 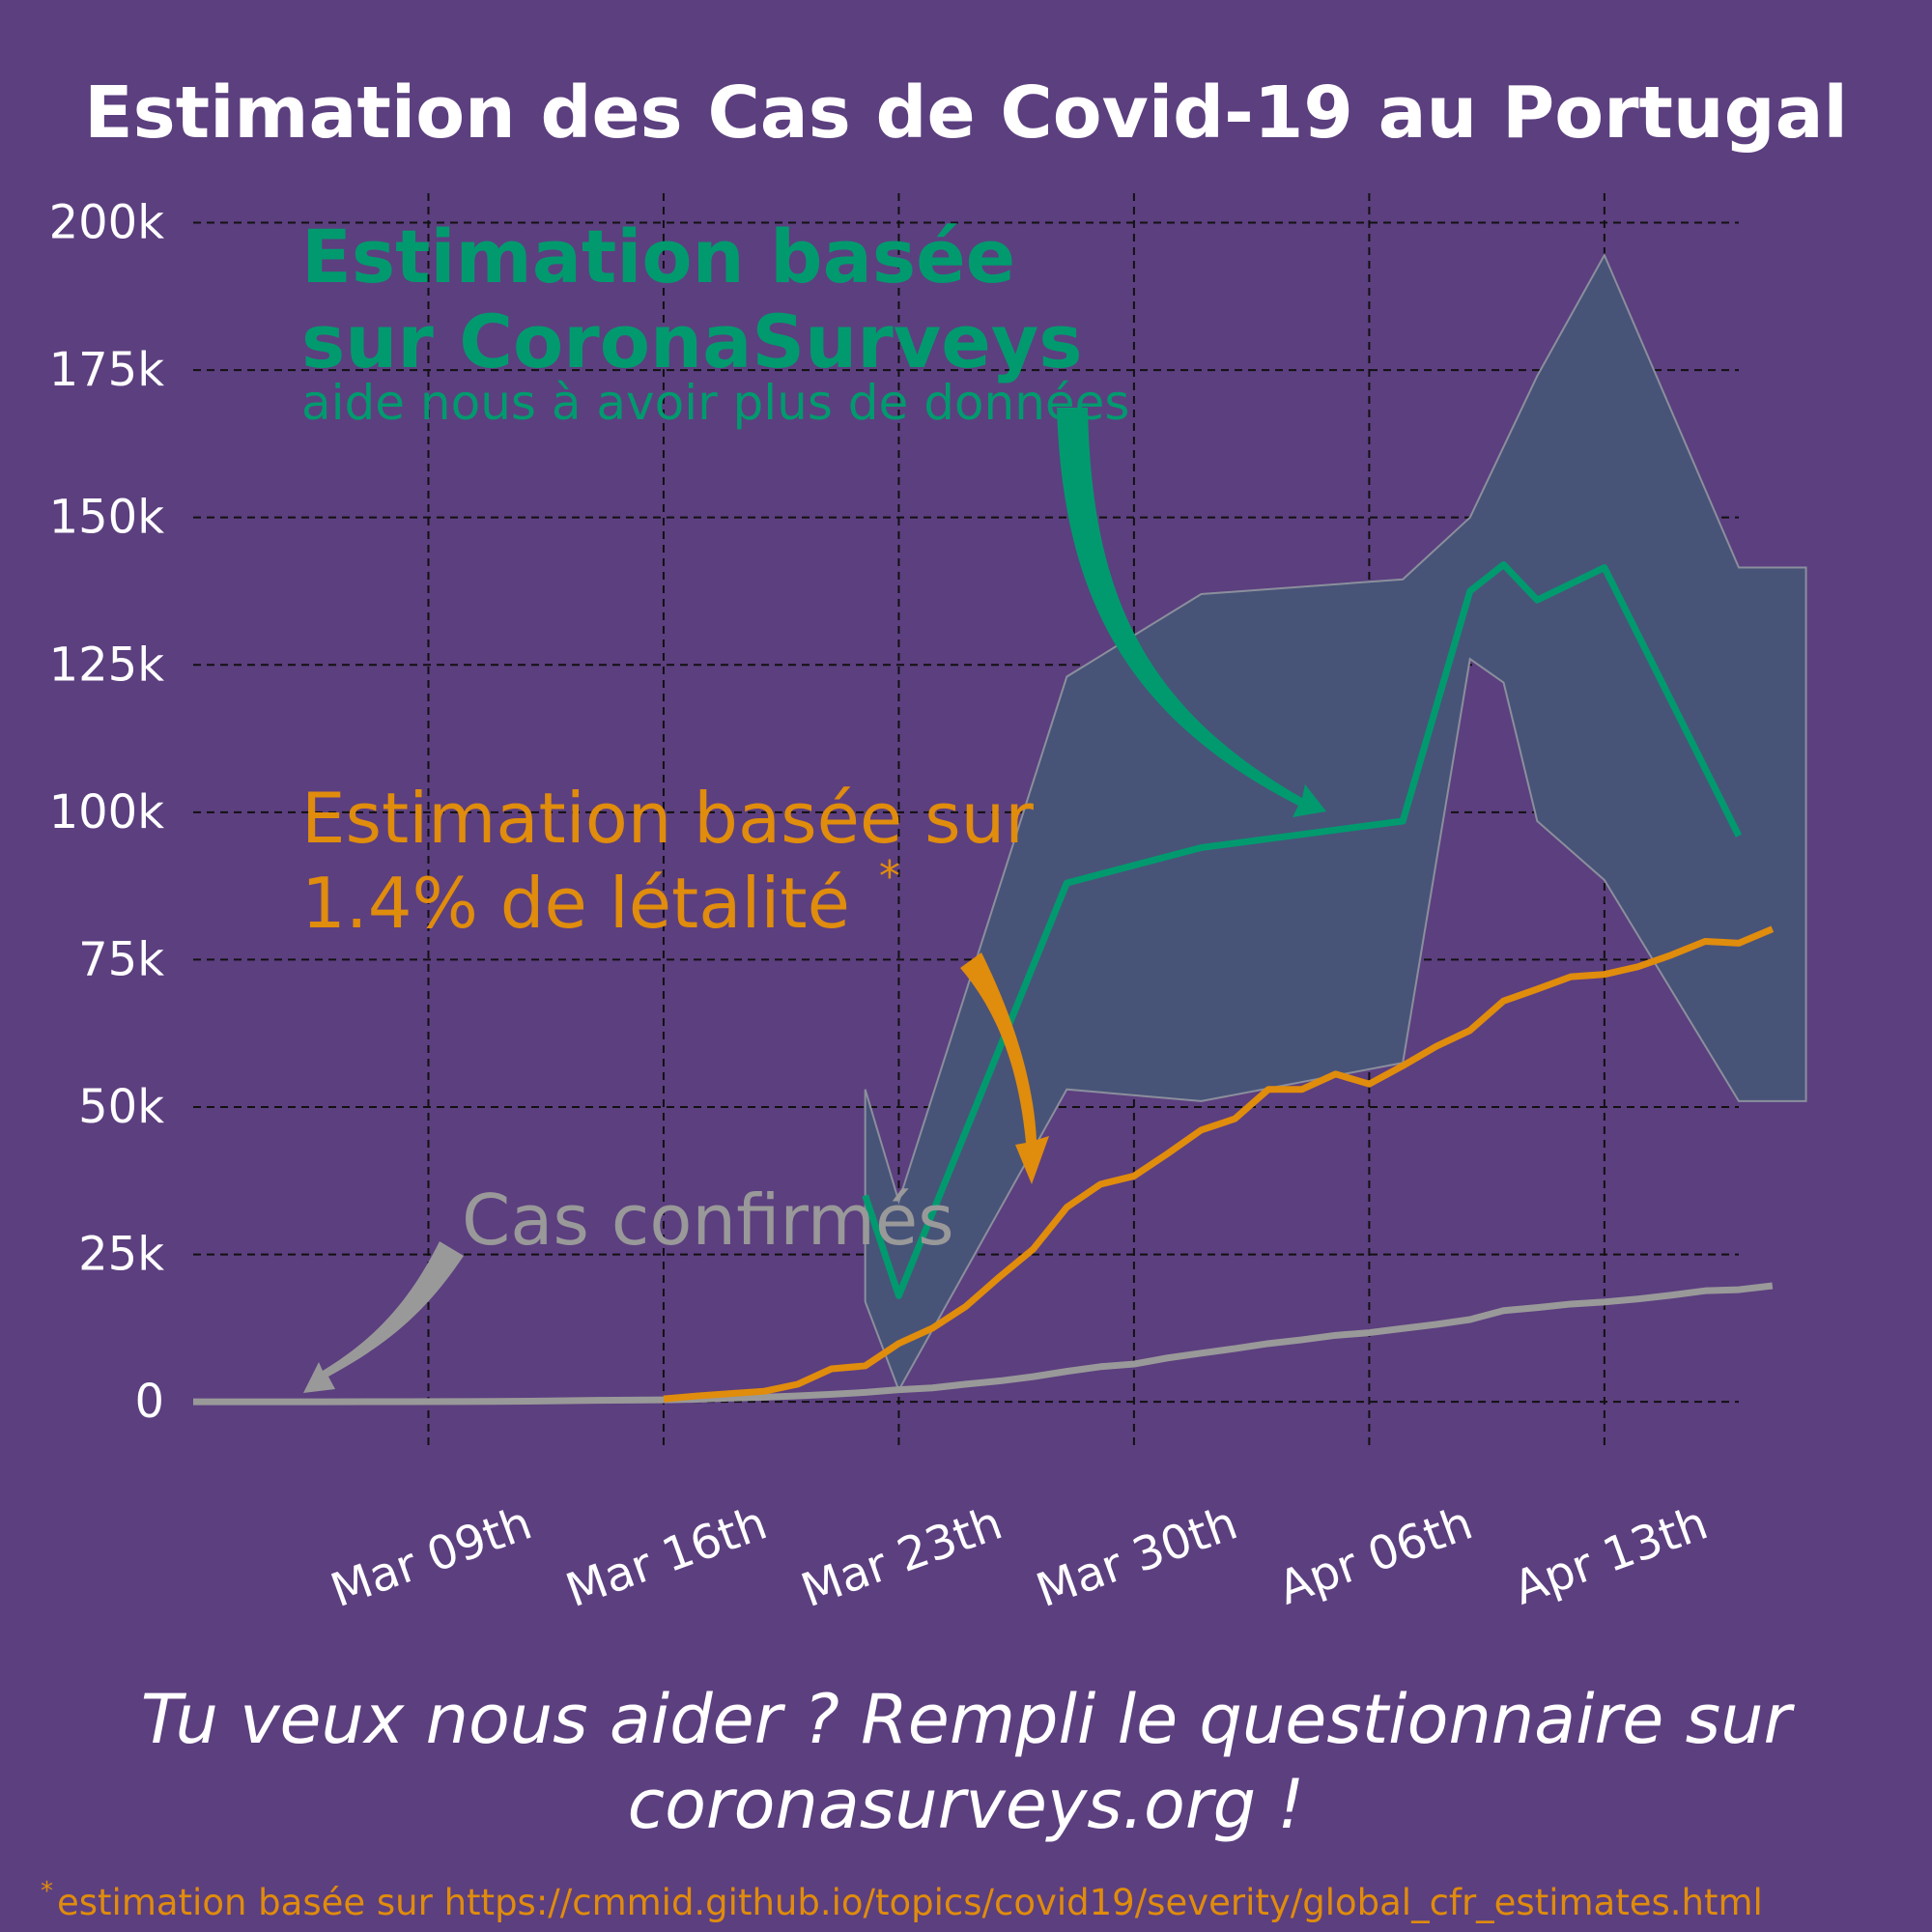 I want to click on y-tick-label: 200k, so click(x=107, y=223).